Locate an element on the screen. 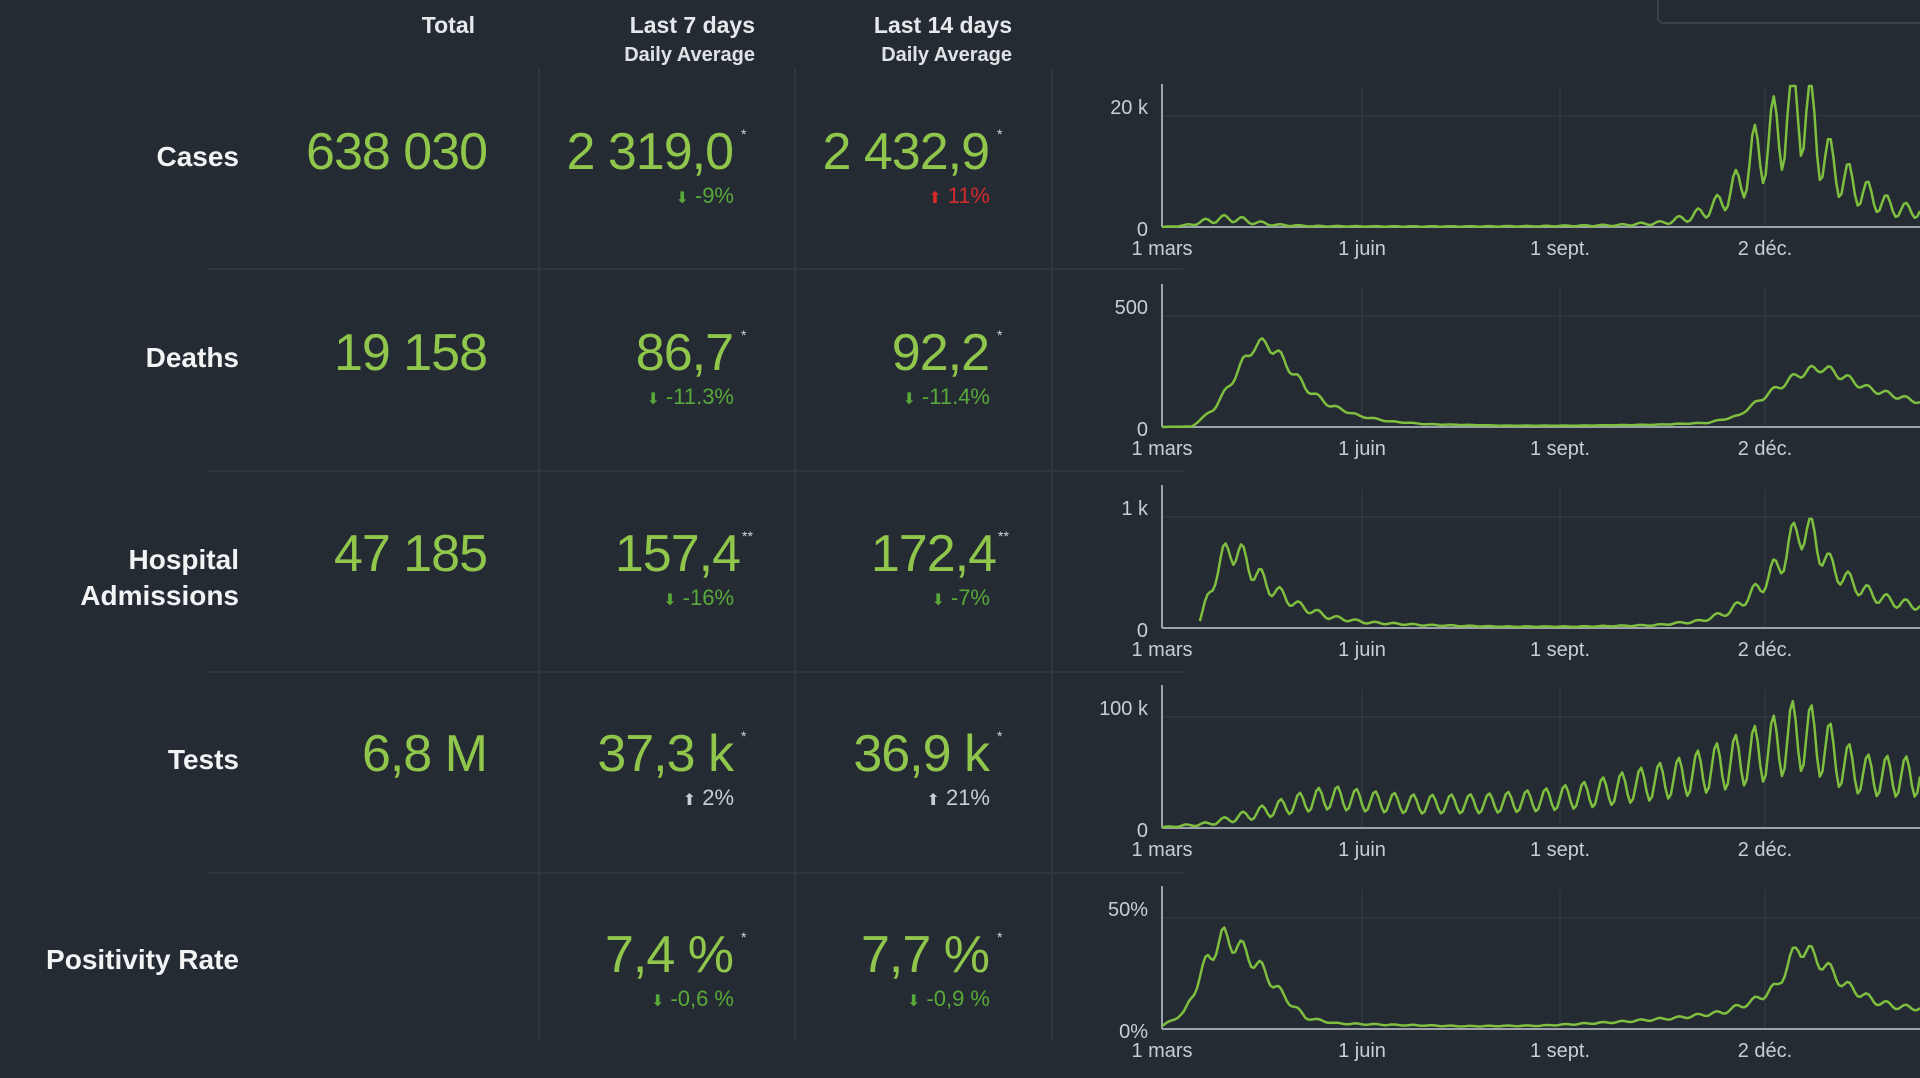  cases-total: 638 030 is located at coordinates (397, 152).